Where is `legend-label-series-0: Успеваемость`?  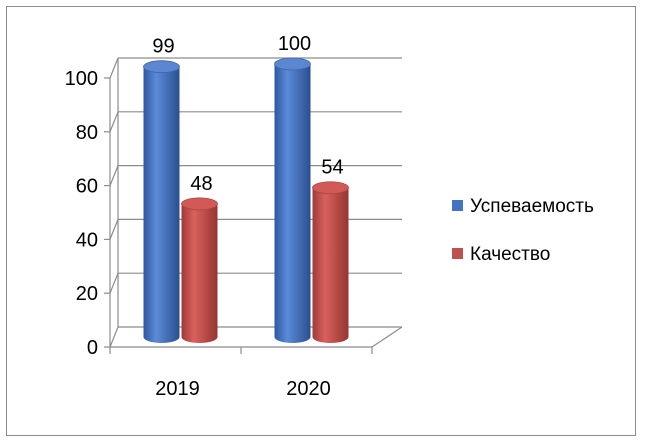
legend-label-series-0: Успеваемость is located at coordinates (532, 206).